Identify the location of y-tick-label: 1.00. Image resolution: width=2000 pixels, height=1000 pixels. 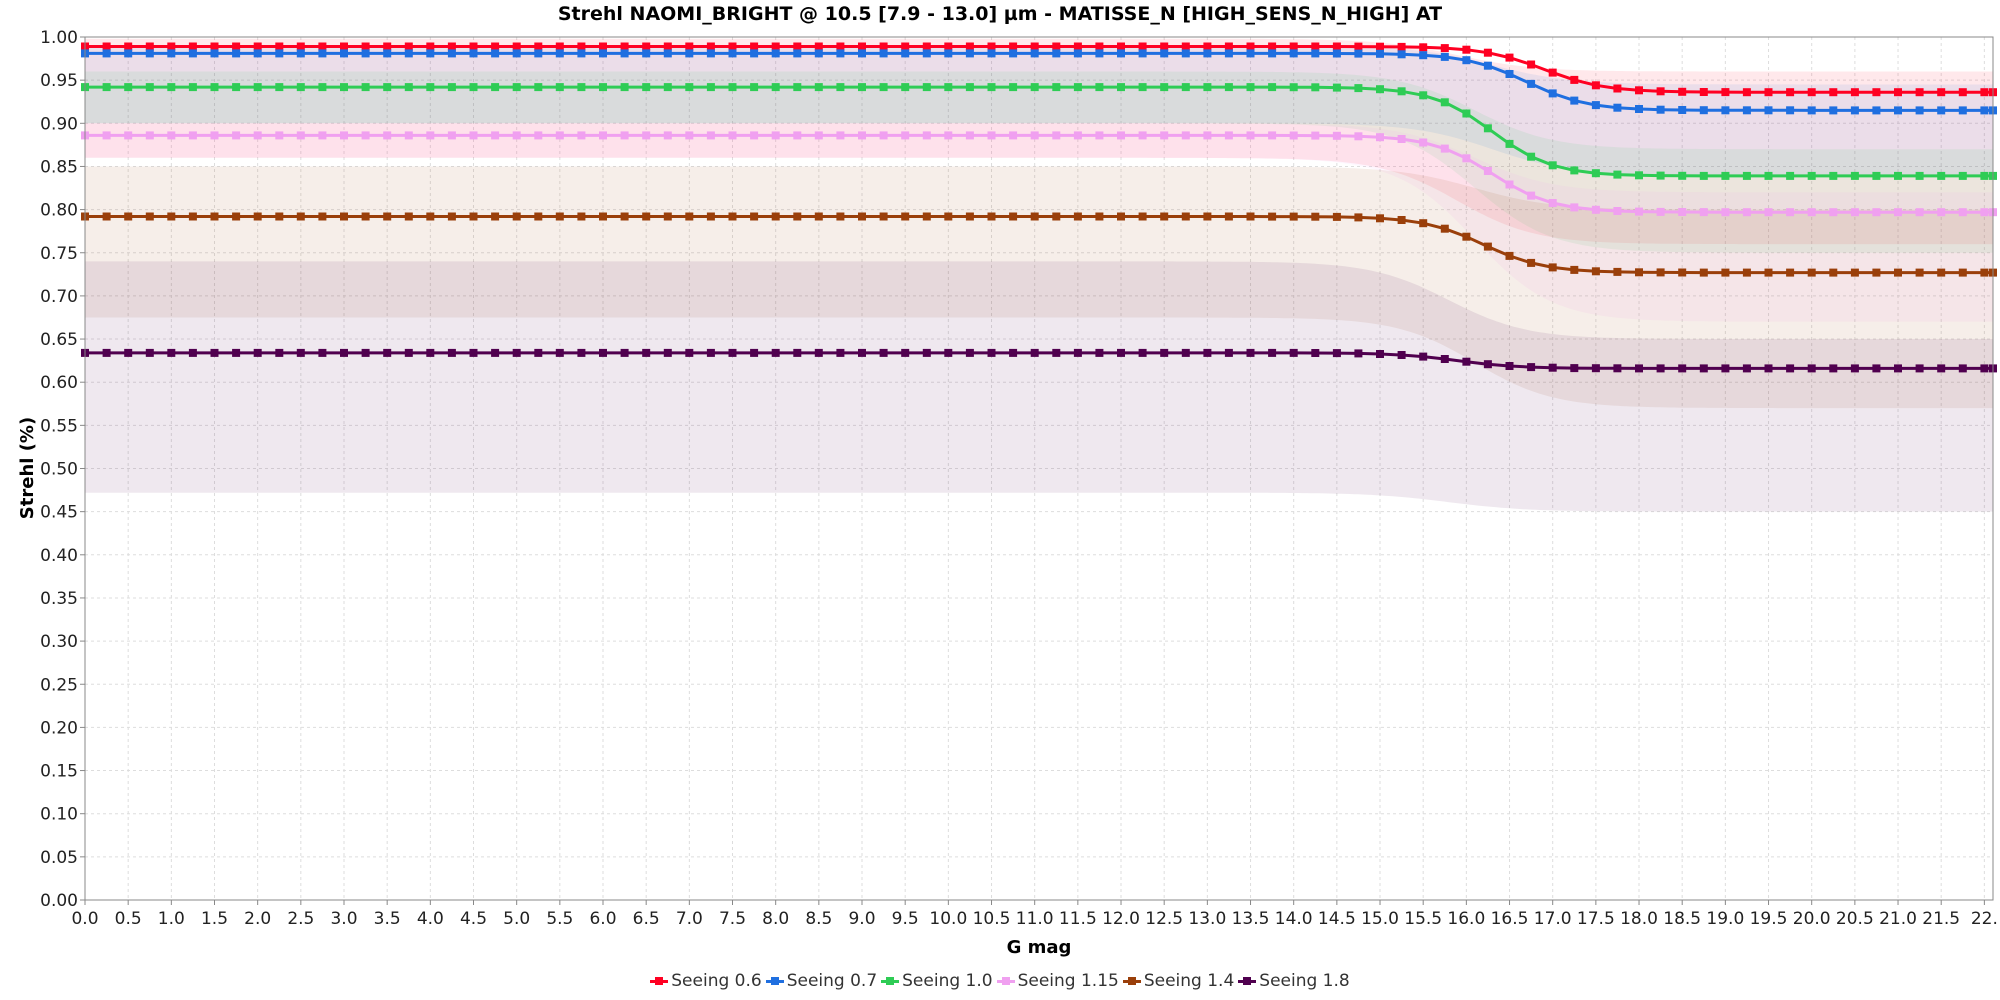
(59, 38).